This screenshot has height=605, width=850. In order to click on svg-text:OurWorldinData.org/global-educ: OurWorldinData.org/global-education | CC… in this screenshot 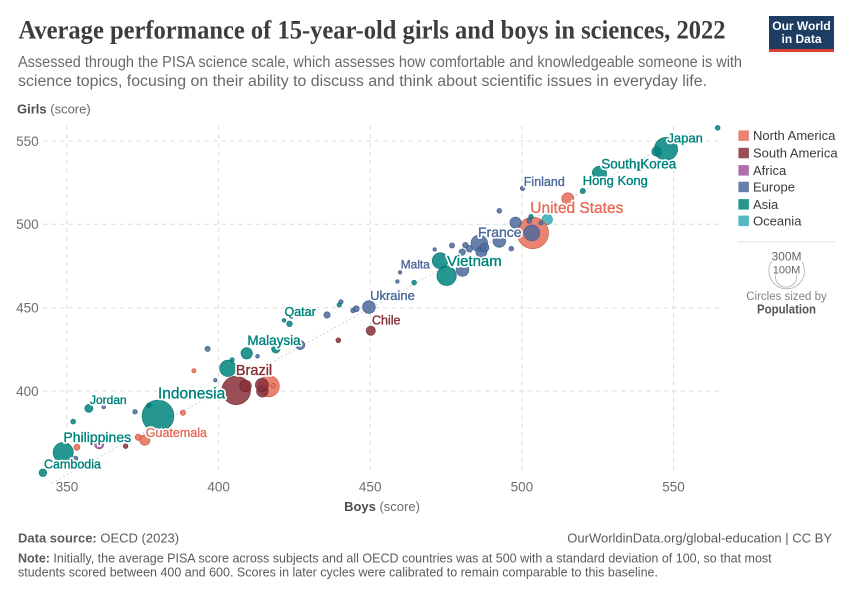, I will do `click(699, 538)`.